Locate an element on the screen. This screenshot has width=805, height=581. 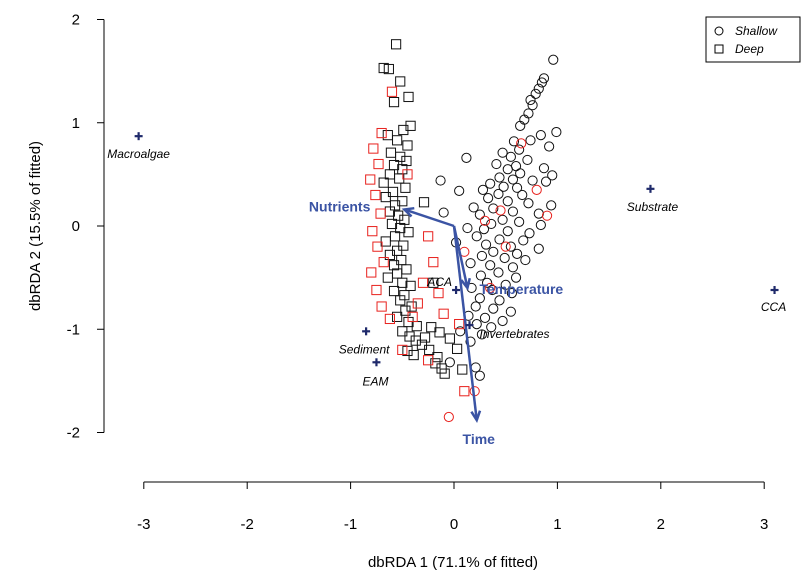
vector-line-time is located at coordinates (465, 323).